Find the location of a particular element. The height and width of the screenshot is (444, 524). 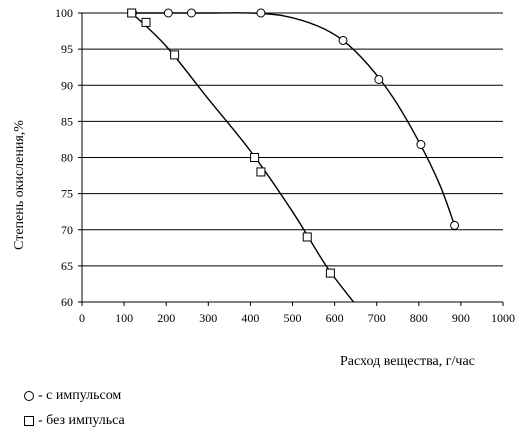

y-tick-label-90: 90 is located at coordinates (67, 85).